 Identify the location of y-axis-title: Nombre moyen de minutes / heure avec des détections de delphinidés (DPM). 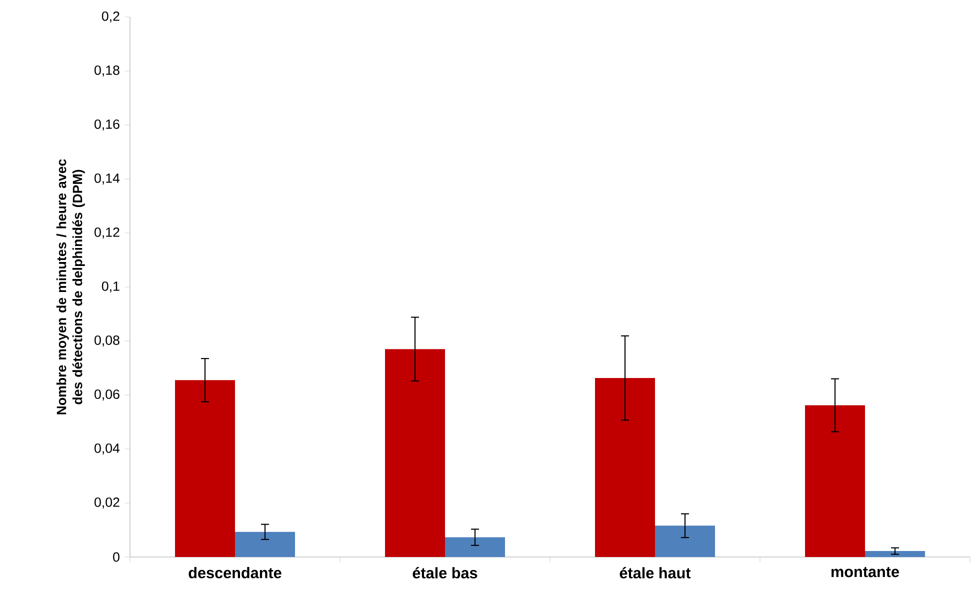
(70, 286).